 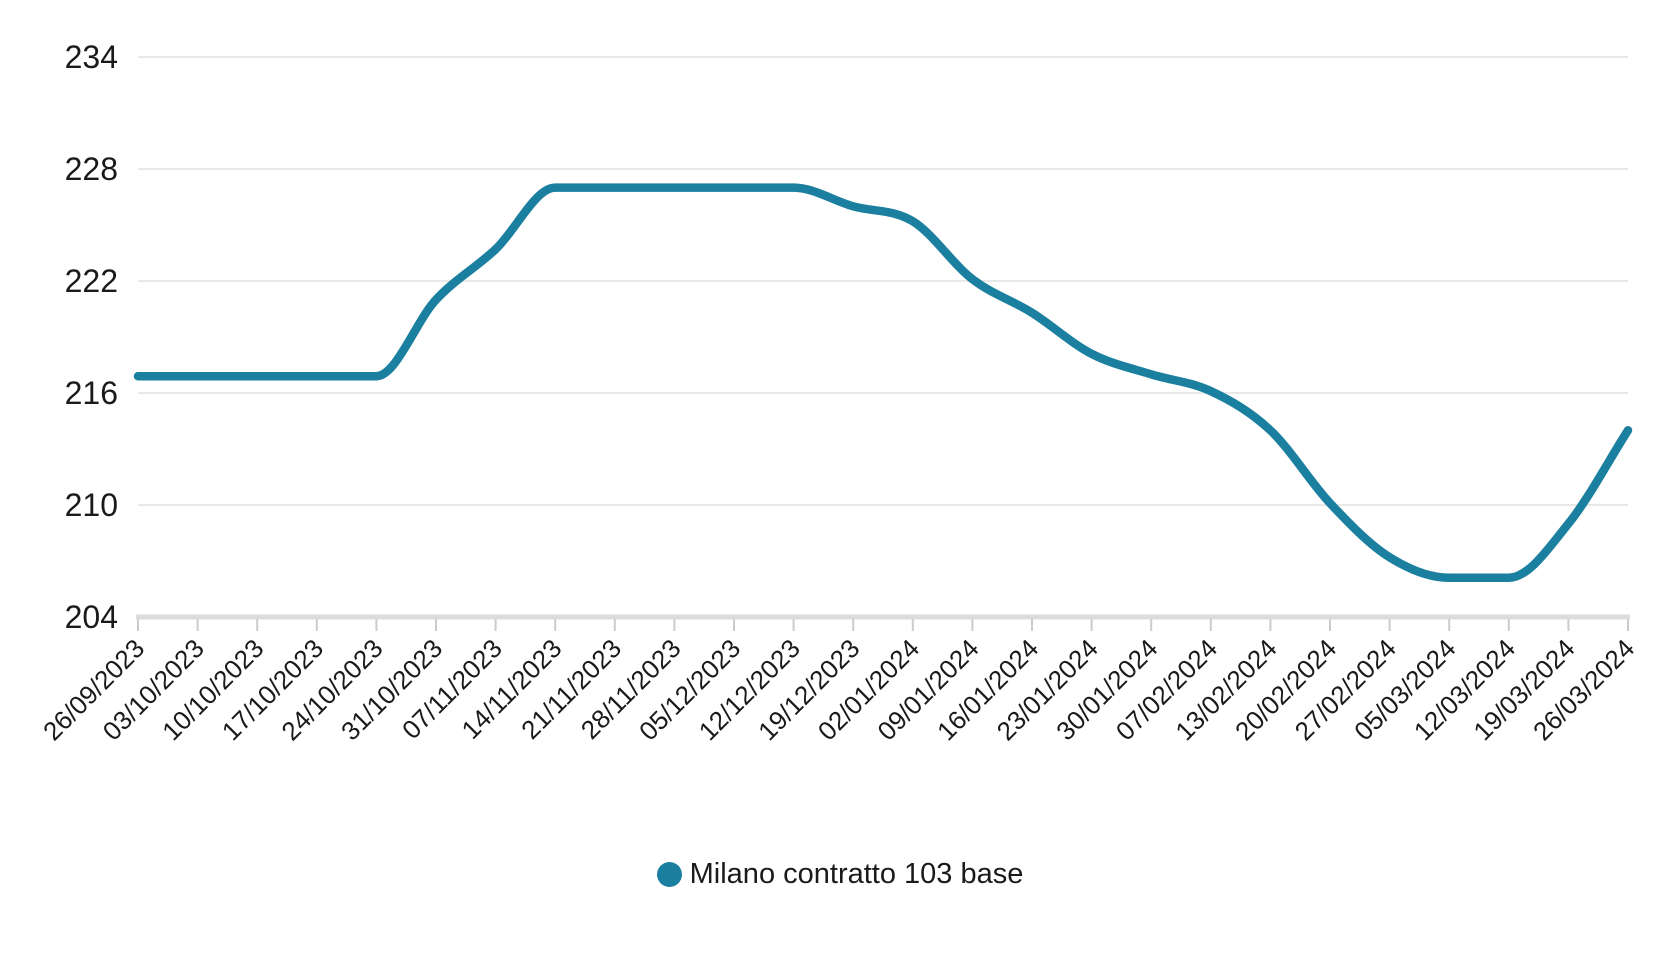 I want to click on y-axis-label: 234, so click(x=91, y=57).